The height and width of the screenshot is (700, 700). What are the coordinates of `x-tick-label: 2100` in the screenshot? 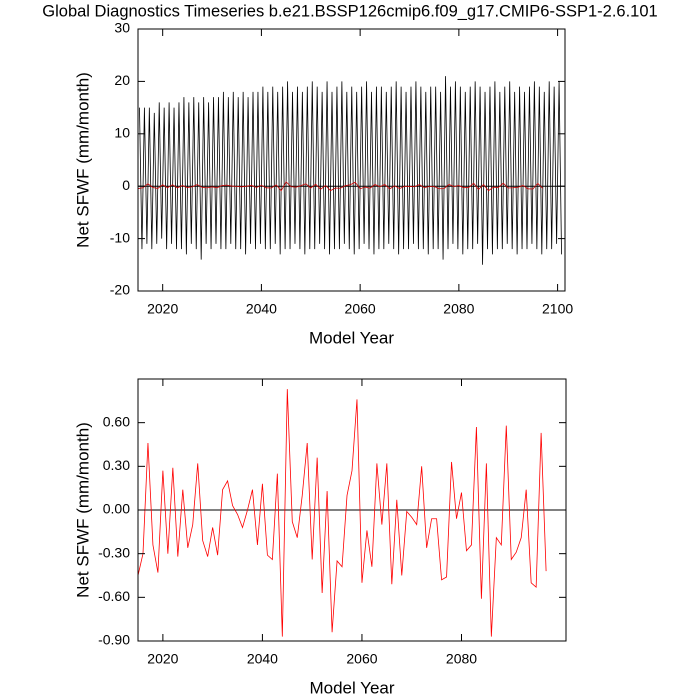 It's located at (557, 309).